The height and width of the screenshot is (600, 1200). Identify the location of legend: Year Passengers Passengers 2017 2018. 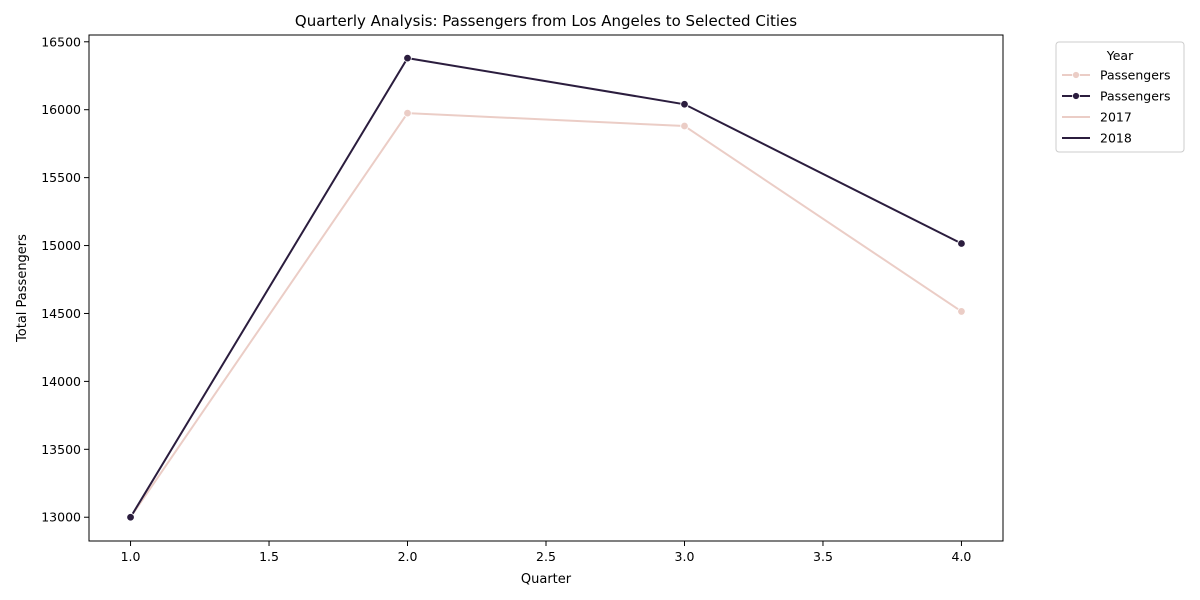
(1120, 97).